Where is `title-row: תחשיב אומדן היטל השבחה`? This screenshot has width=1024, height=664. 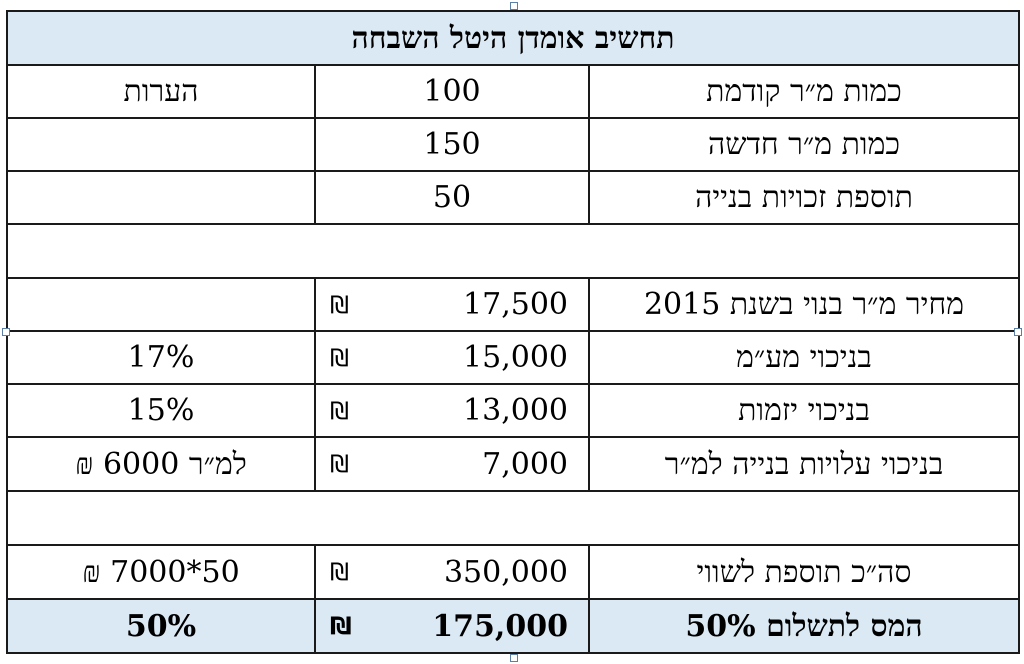 title-row: תחשיב אומדן היטל השבחה is located at coordinates (513, 39).